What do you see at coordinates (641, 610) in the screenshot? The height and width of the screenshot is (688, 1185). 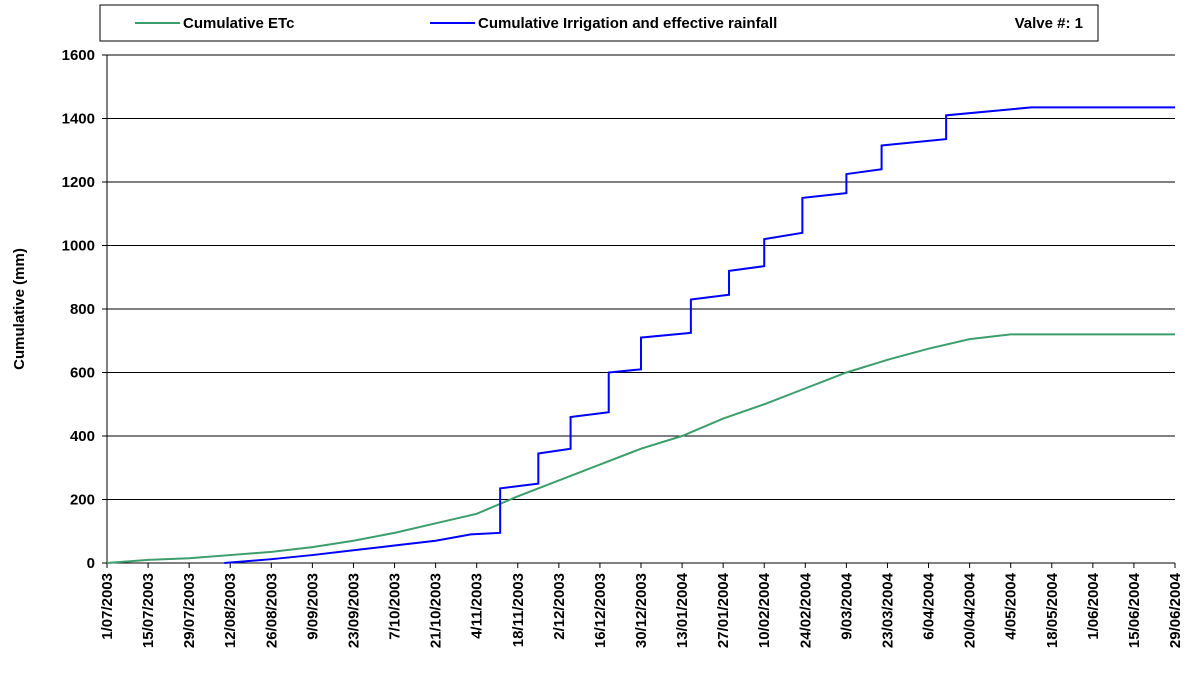 I see `x-tick-label: 30/12/2003` at bounding box center [641, 610].